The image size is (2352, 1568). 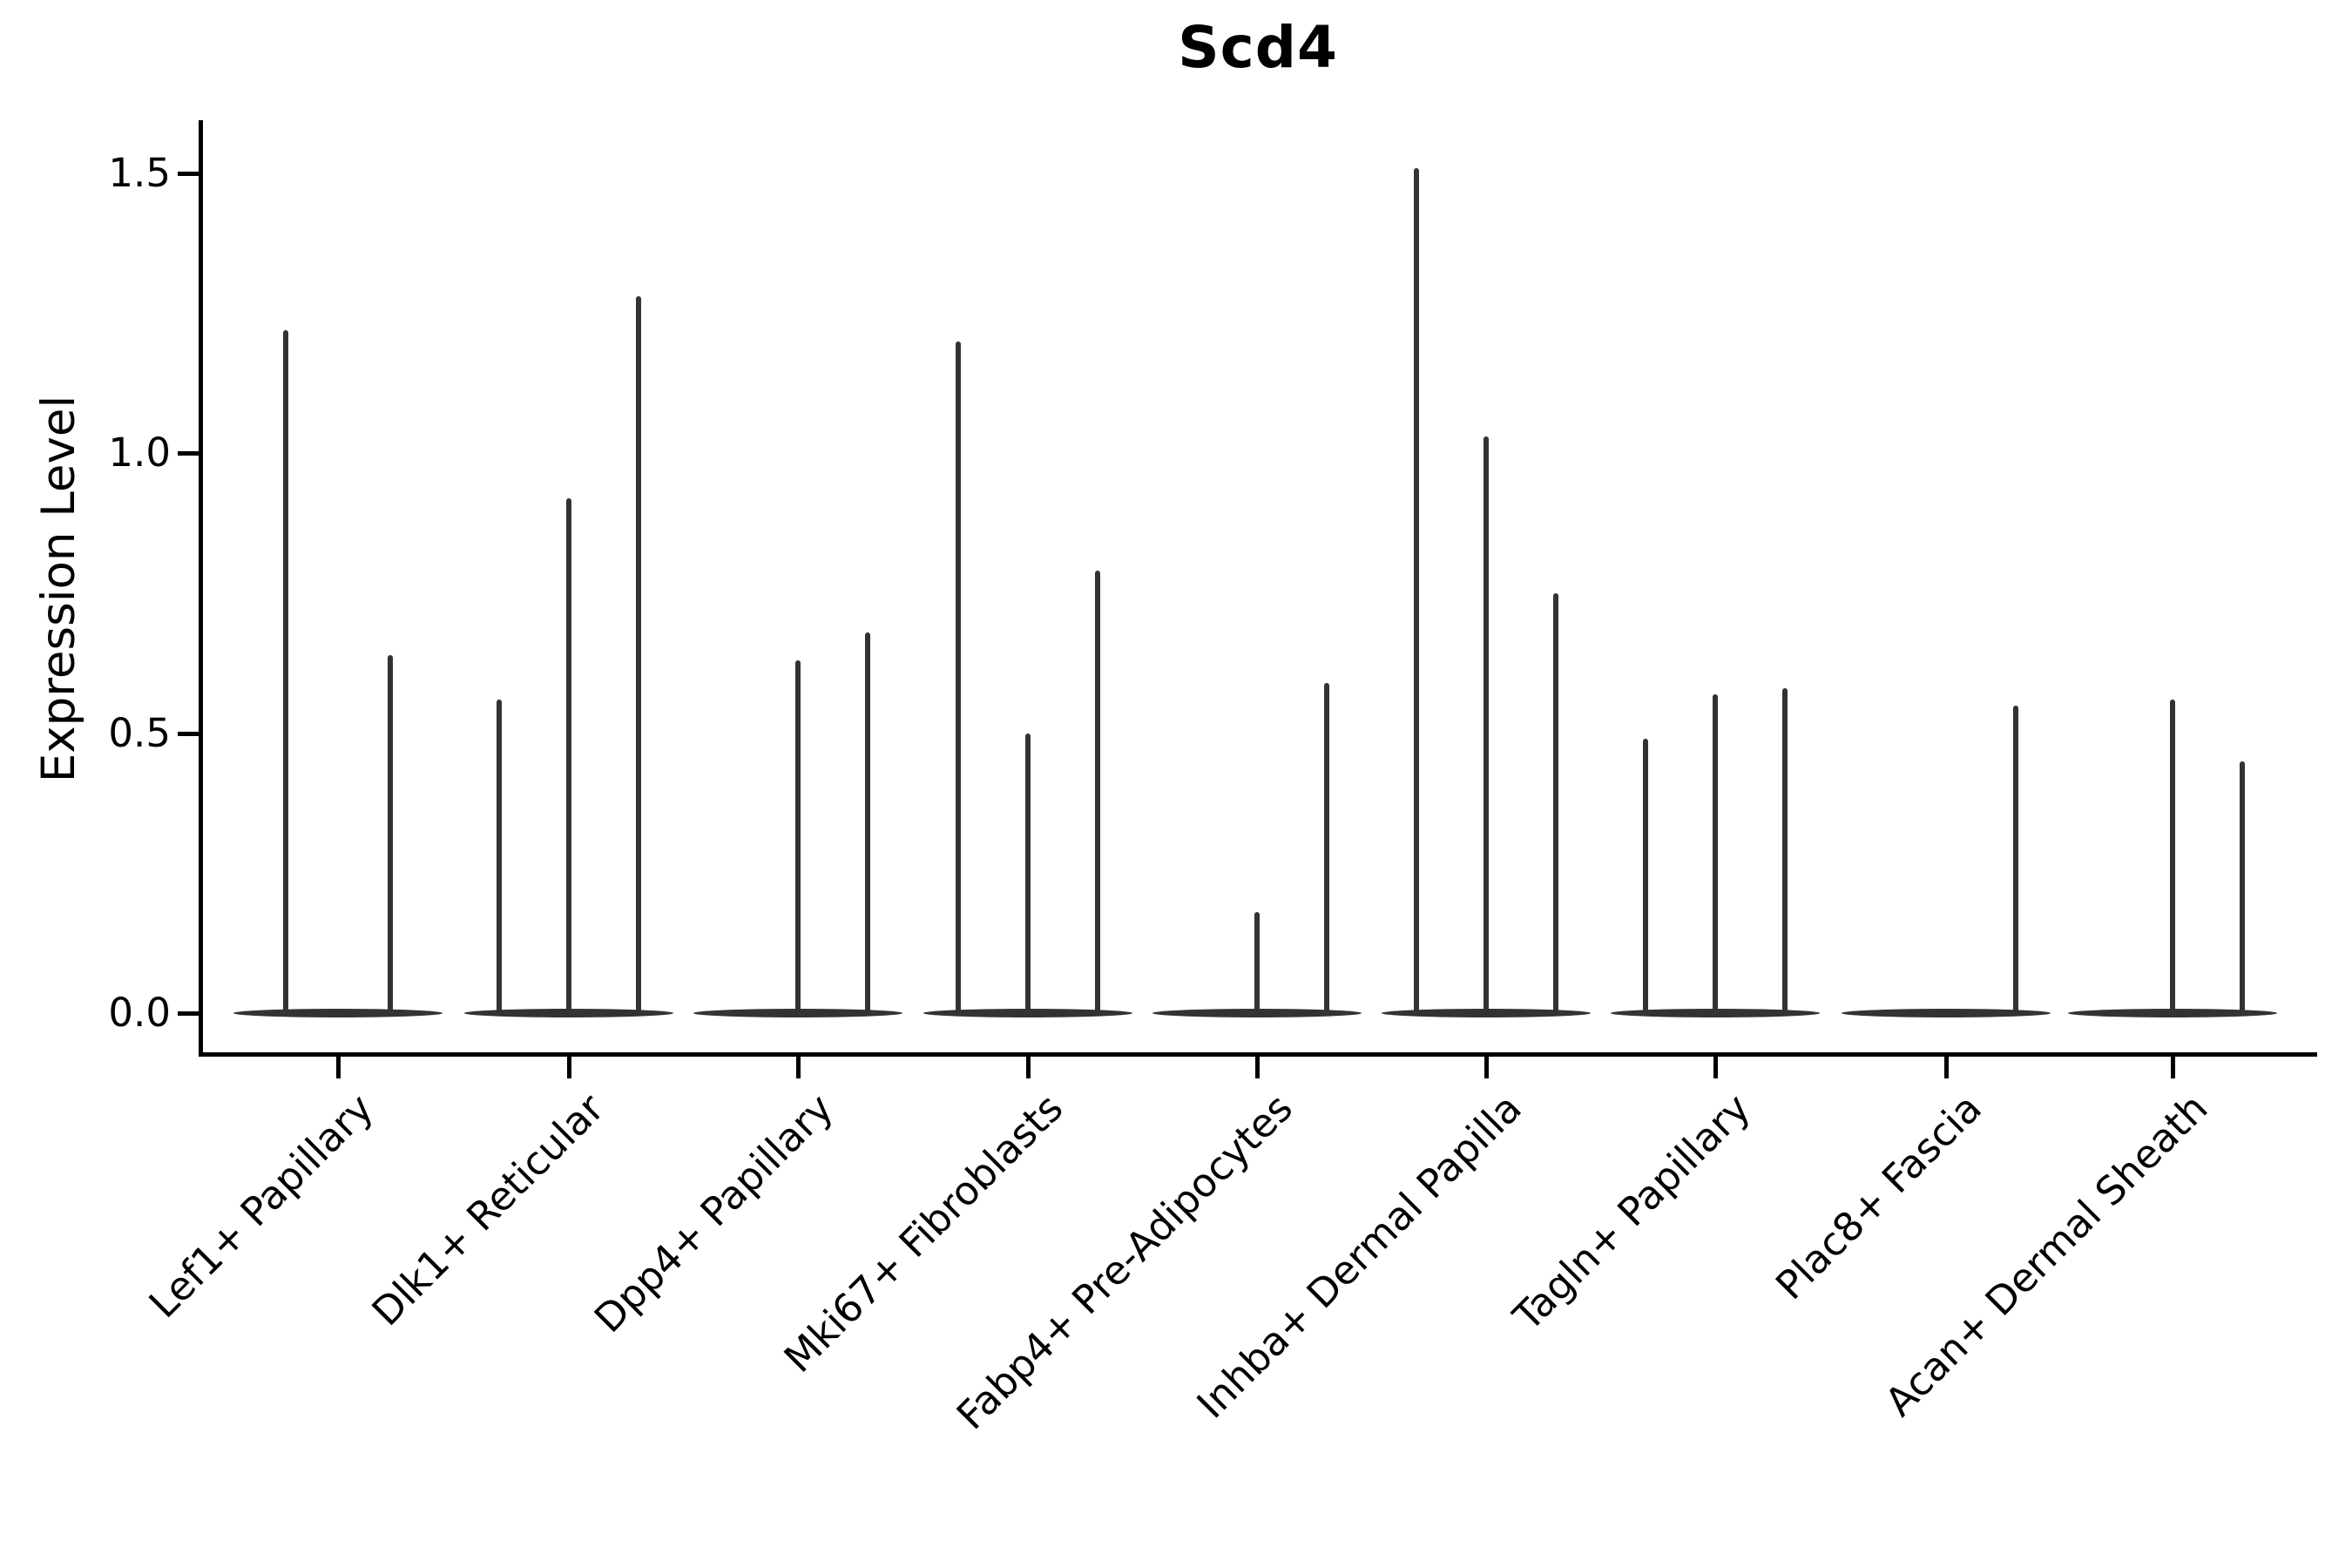 I want to click on y-axis-tick-label: 0.5, so click(x=139, y=732).